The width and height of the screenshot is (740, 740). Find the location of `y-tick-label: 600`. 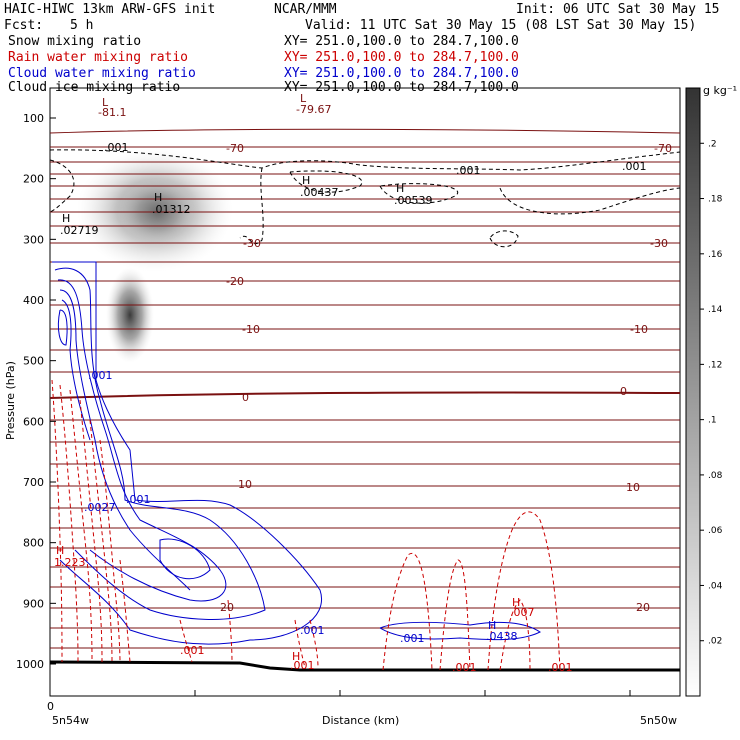

y-tick-label: 600 is located at coordinates (33, 421).